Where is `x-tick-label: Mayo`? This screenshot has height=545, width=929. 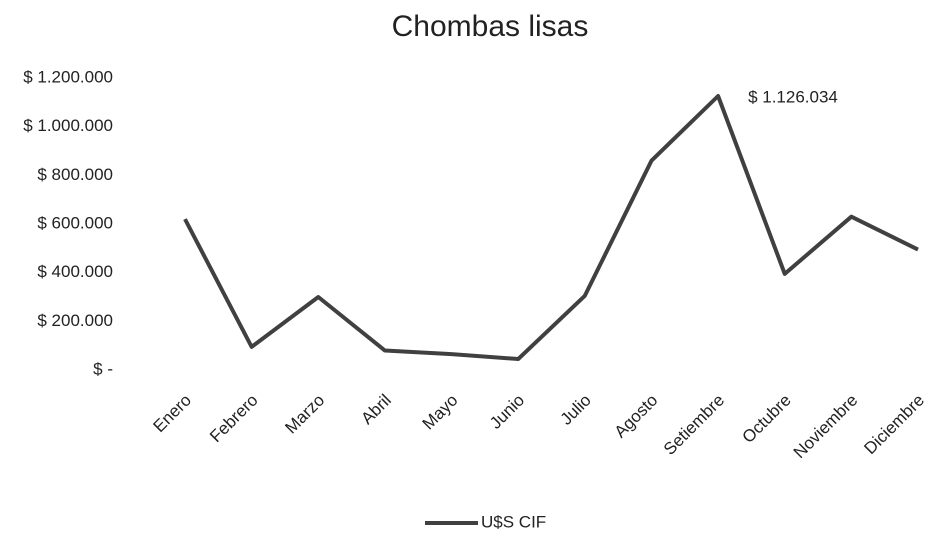
x-tick-label: Mayo is located at coordinates (440, 412).